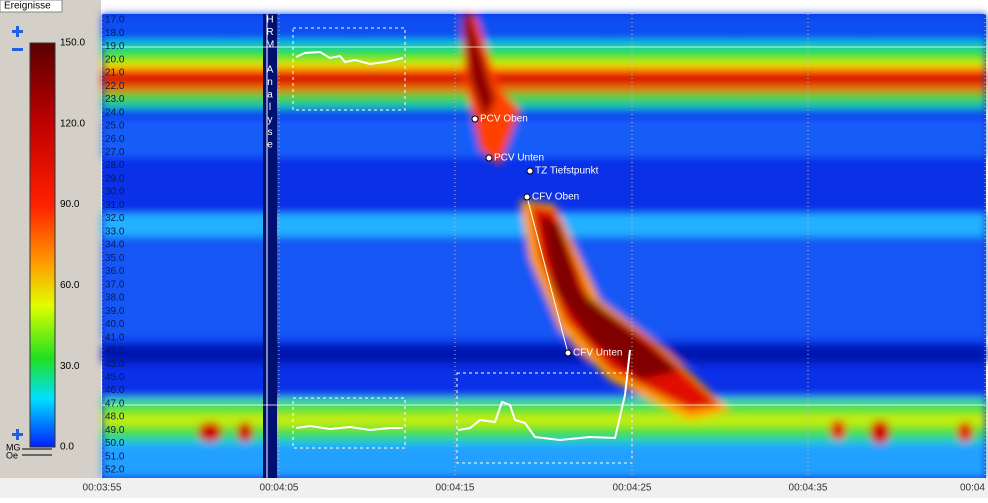 The image size is (988, 503). What do you see at coordinates (115, 351) in the screenshot?
I see `row-label: 42.0` at bounding box center [115, 351].